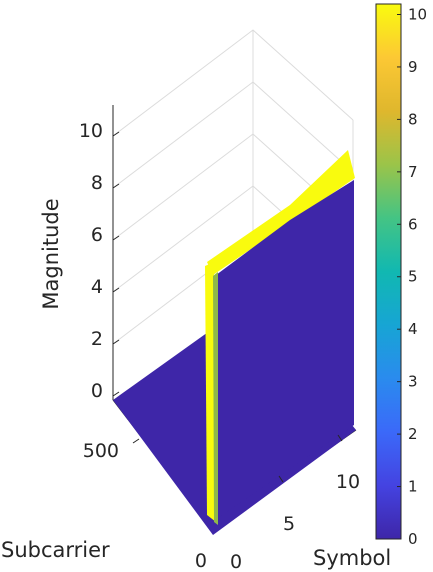 The width and height of the screenshot is (433, 572). What do you see at coordinates (413, 172) in the screenshot?
I see `colorbar-tick-label: 7` at bounding box center [413, 172].